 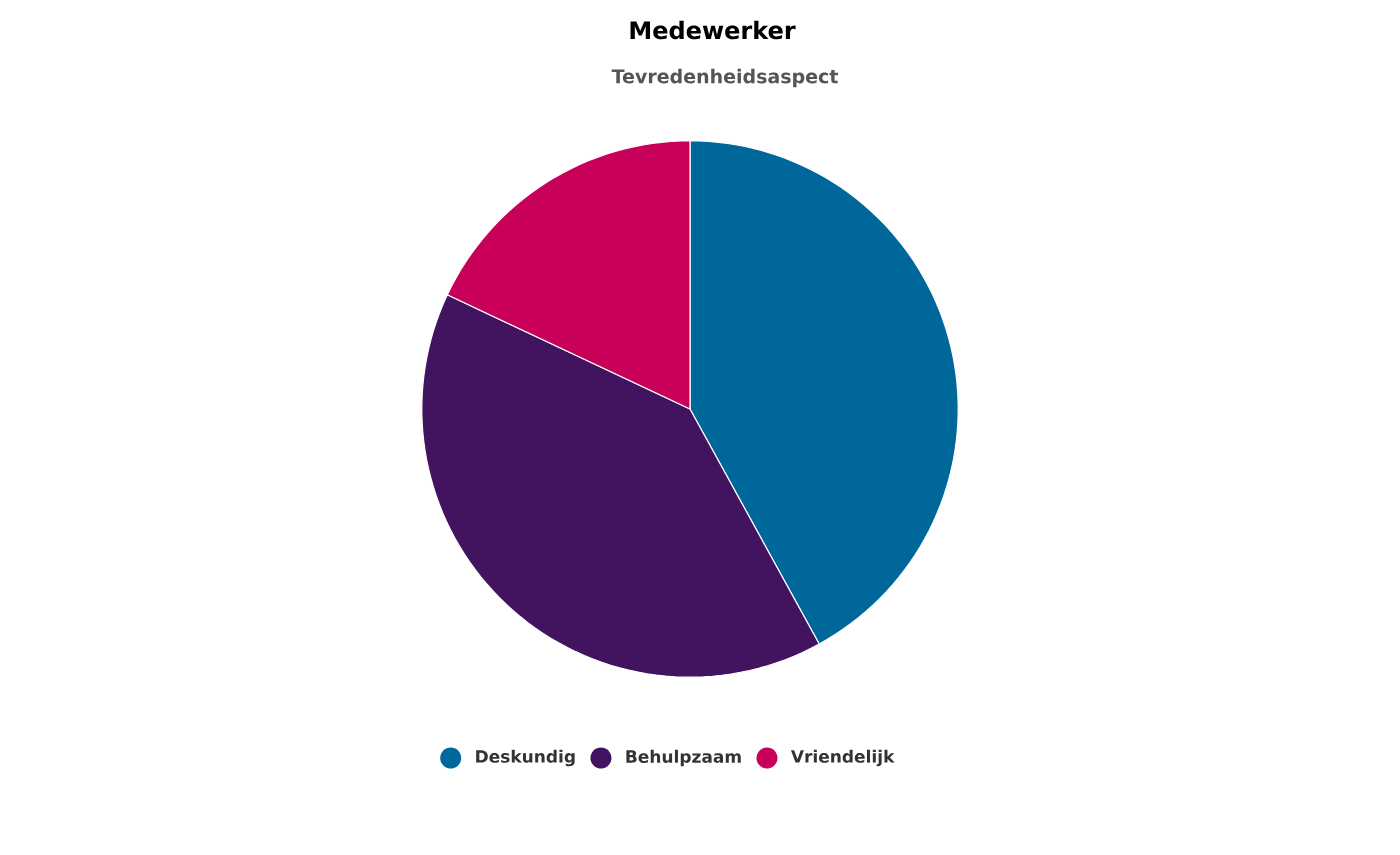 I want to click on legend-label: Behulpzaam, so click(x=683, y=758).